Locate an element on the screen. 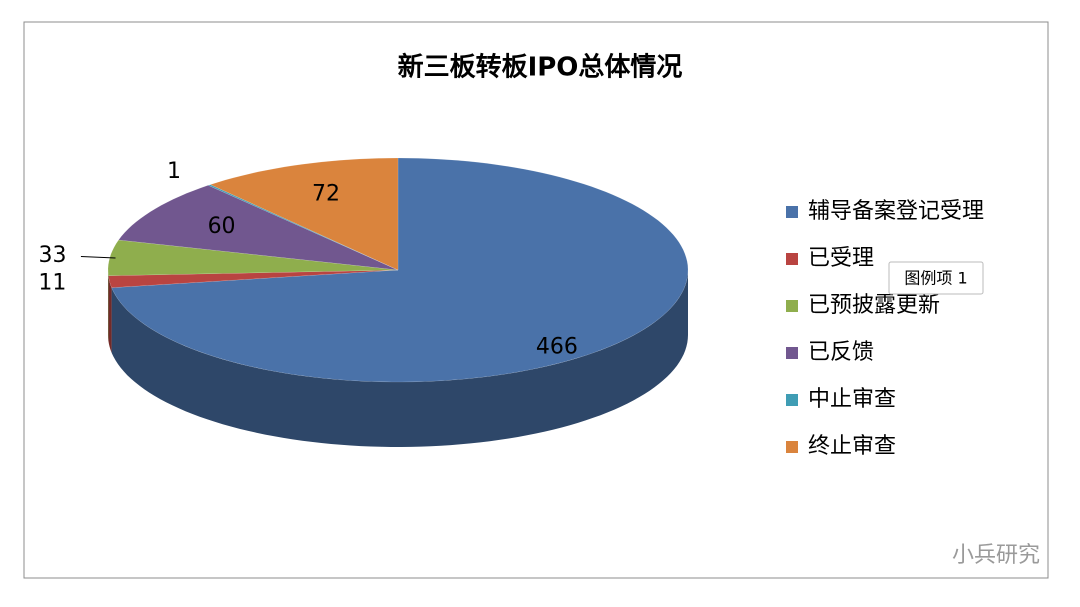  data-label: 72 is located at coordinates (326, 193).